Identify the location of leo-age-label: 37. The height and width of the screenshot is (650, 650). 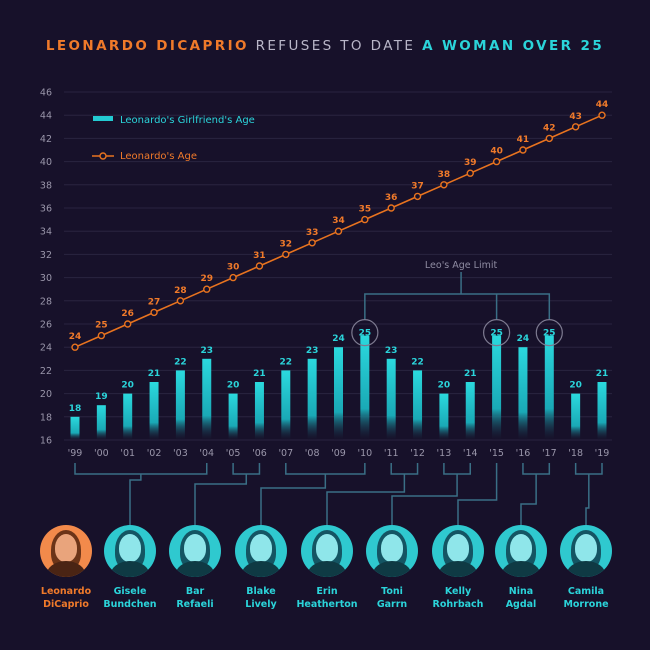
(417, 186).